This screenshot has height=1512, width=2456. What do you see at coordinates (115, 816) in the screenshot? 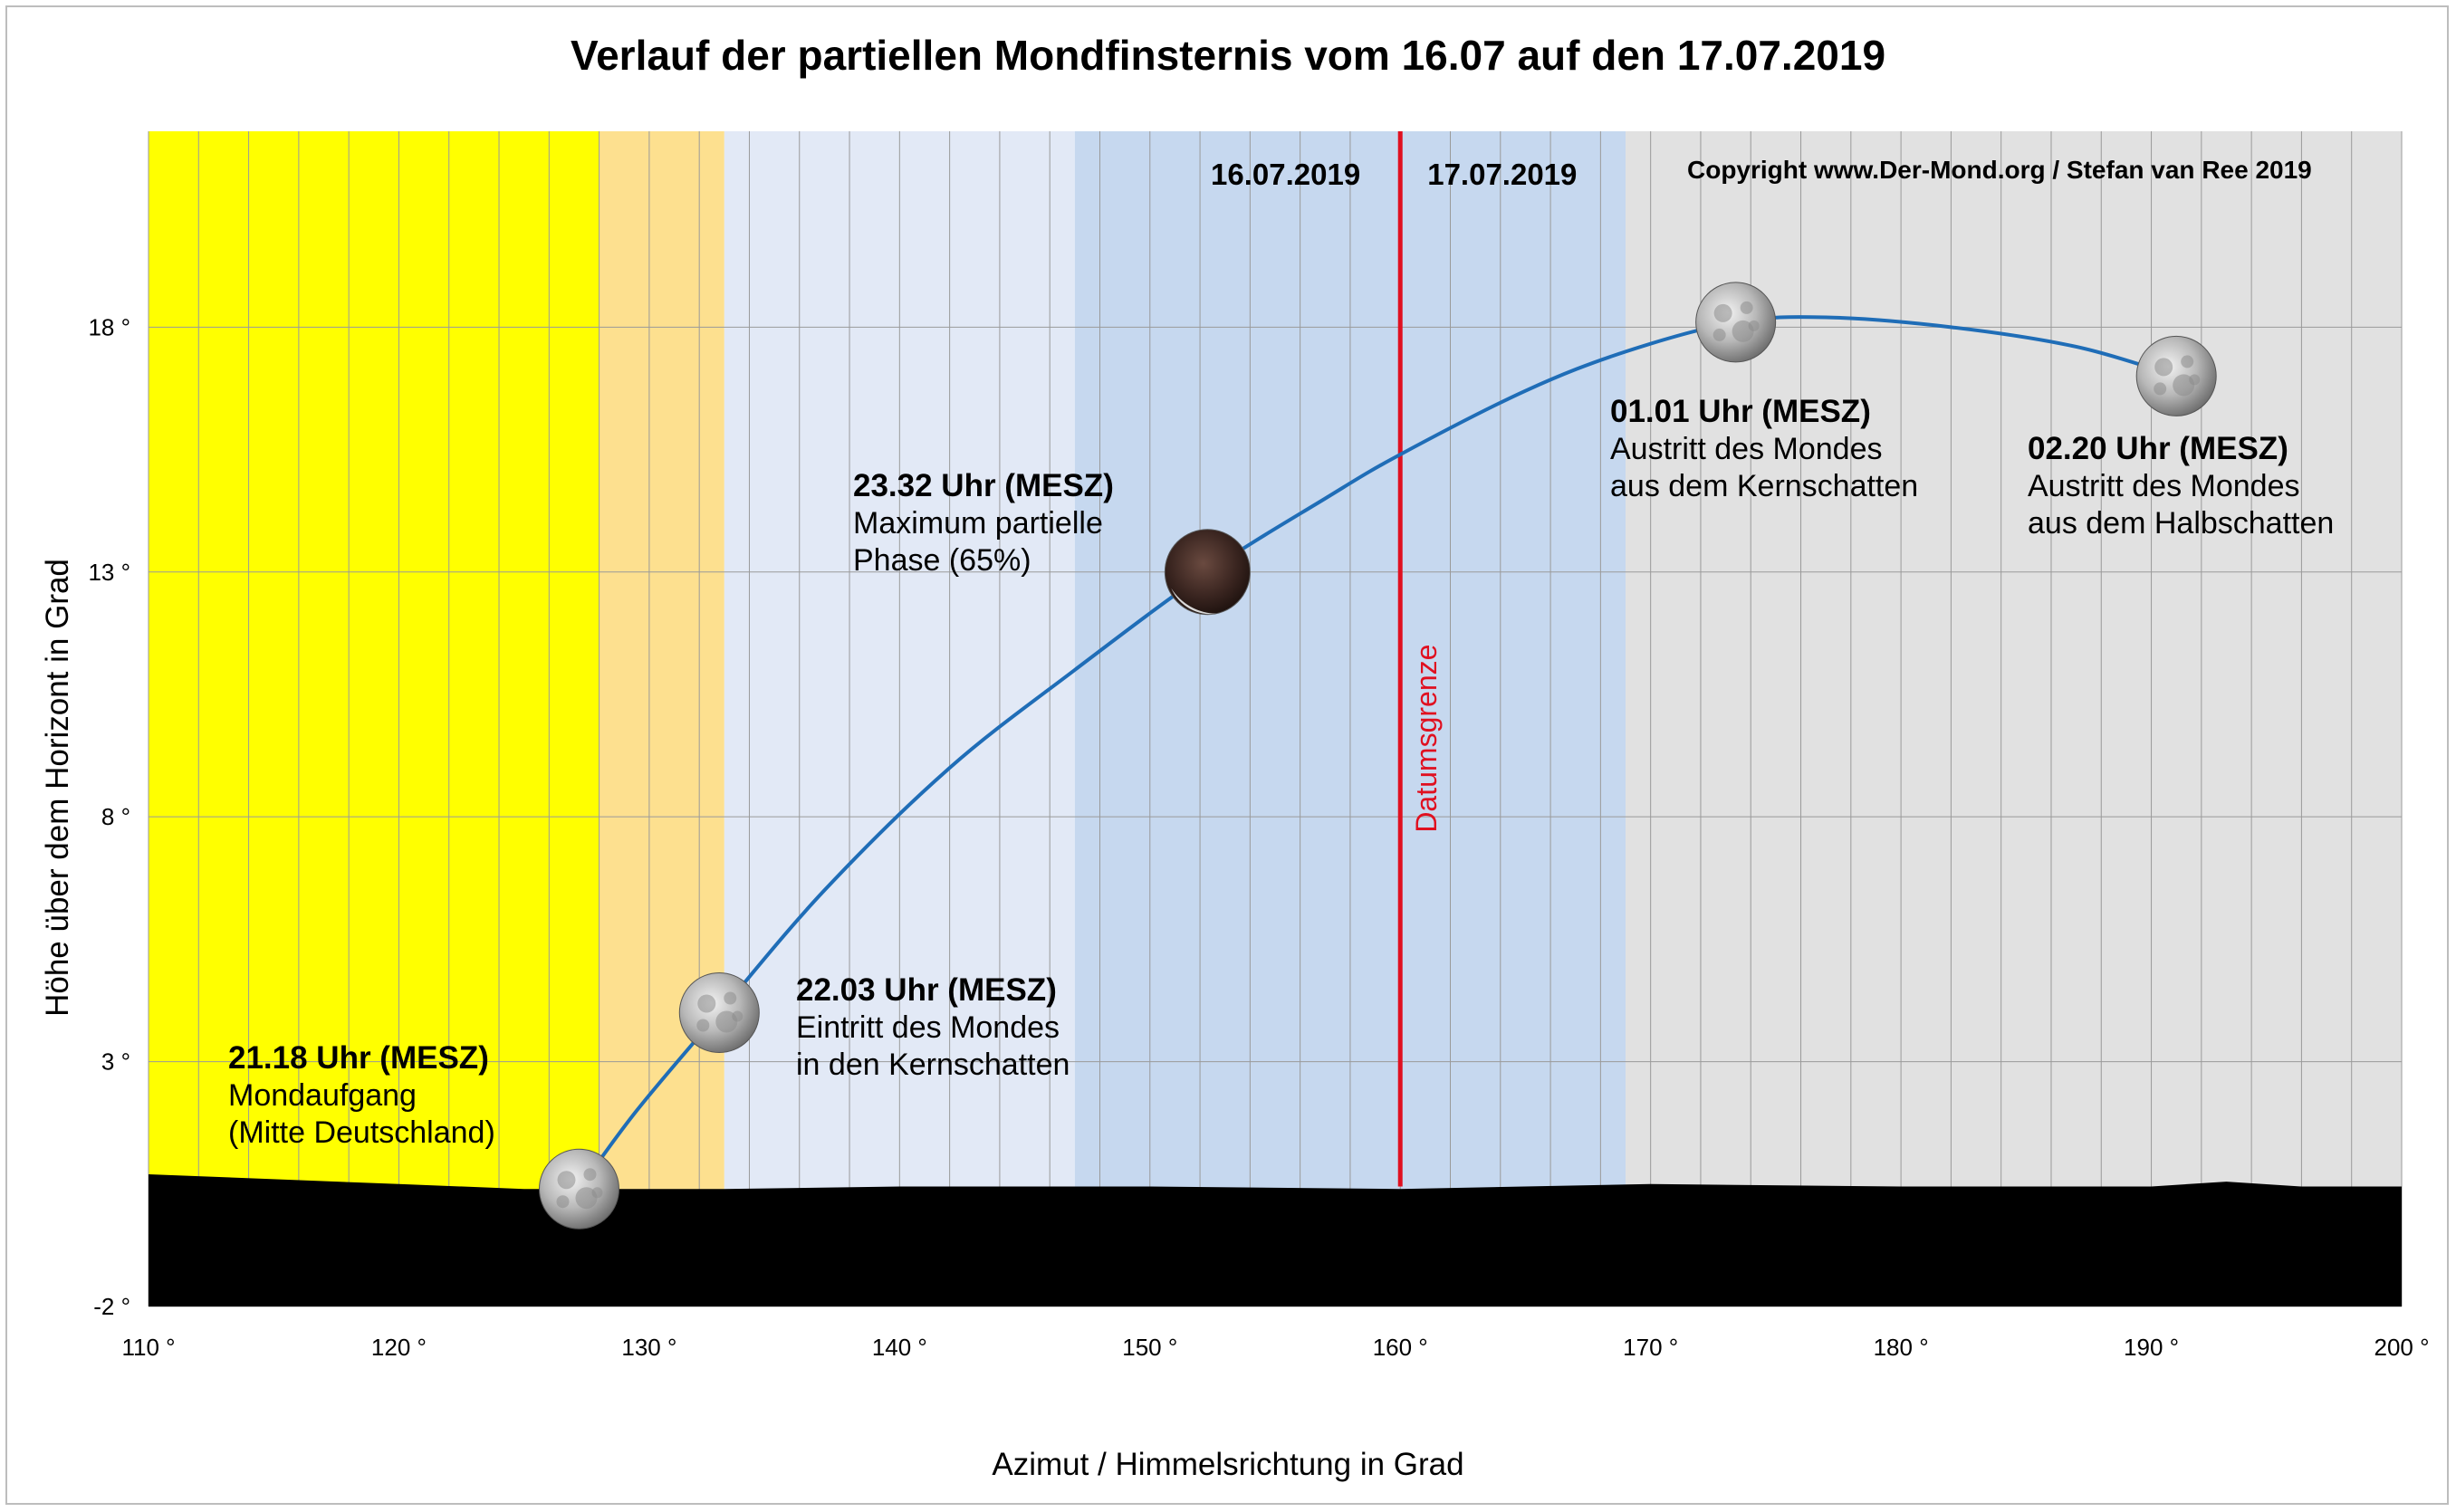
I see `y-tick-label: 8 °` at bounding box center [115, 816].